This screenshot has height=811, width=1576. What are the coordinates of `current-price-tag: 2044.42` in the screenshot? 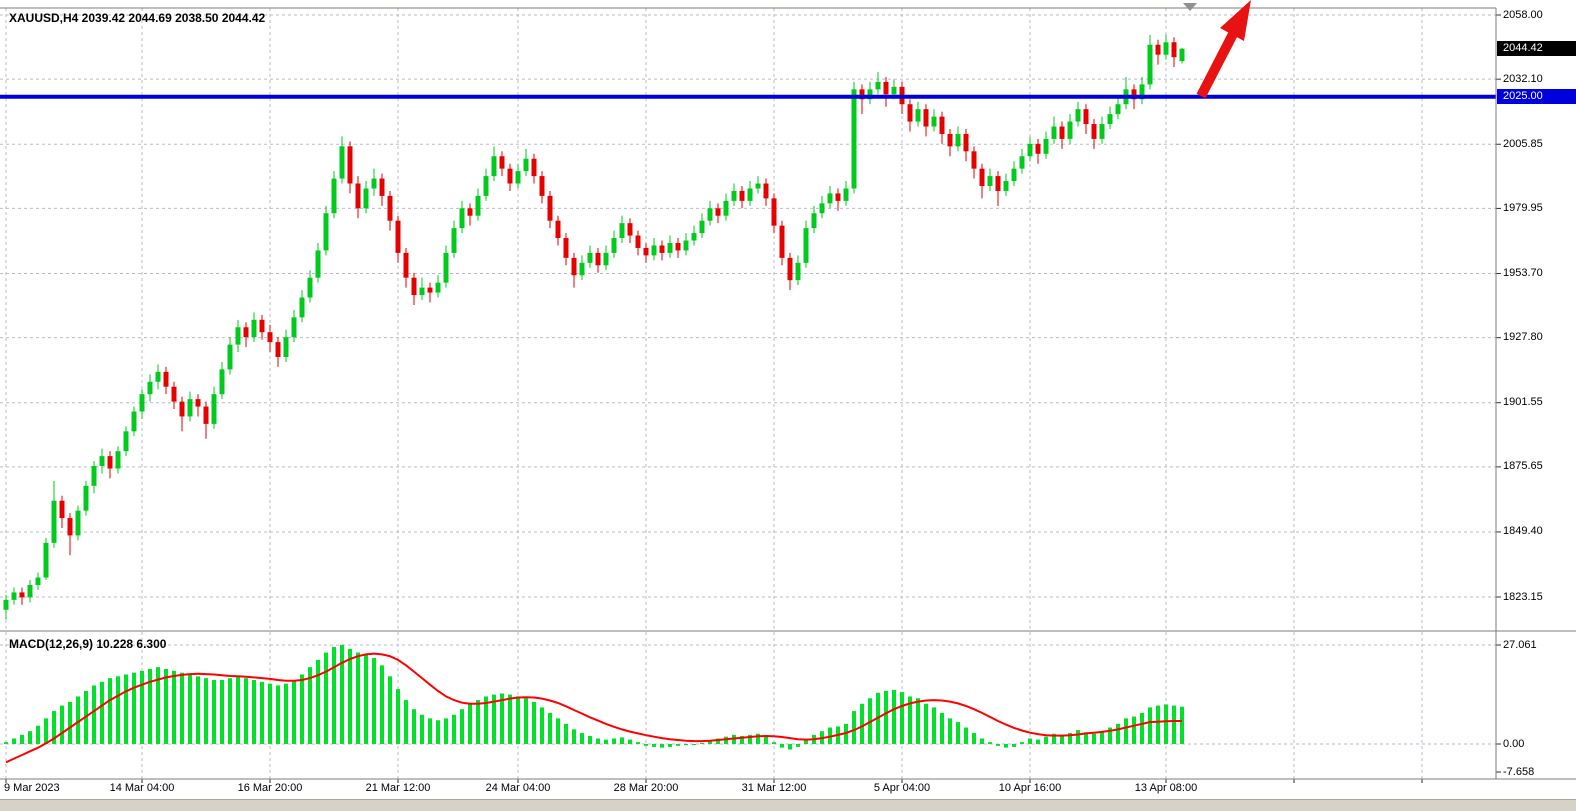 It's located at (1536, 49).